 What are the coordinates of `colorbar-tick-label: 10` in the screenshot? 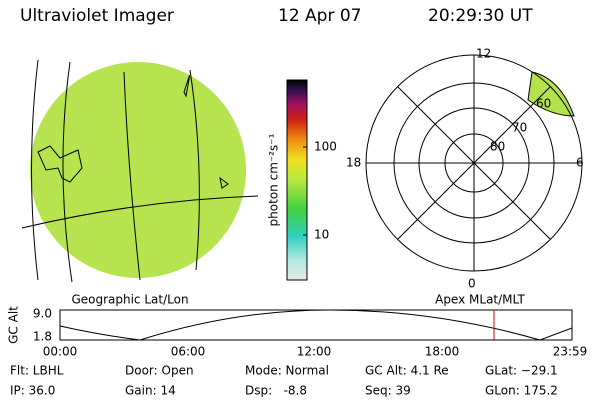 It's located at (321, 235).